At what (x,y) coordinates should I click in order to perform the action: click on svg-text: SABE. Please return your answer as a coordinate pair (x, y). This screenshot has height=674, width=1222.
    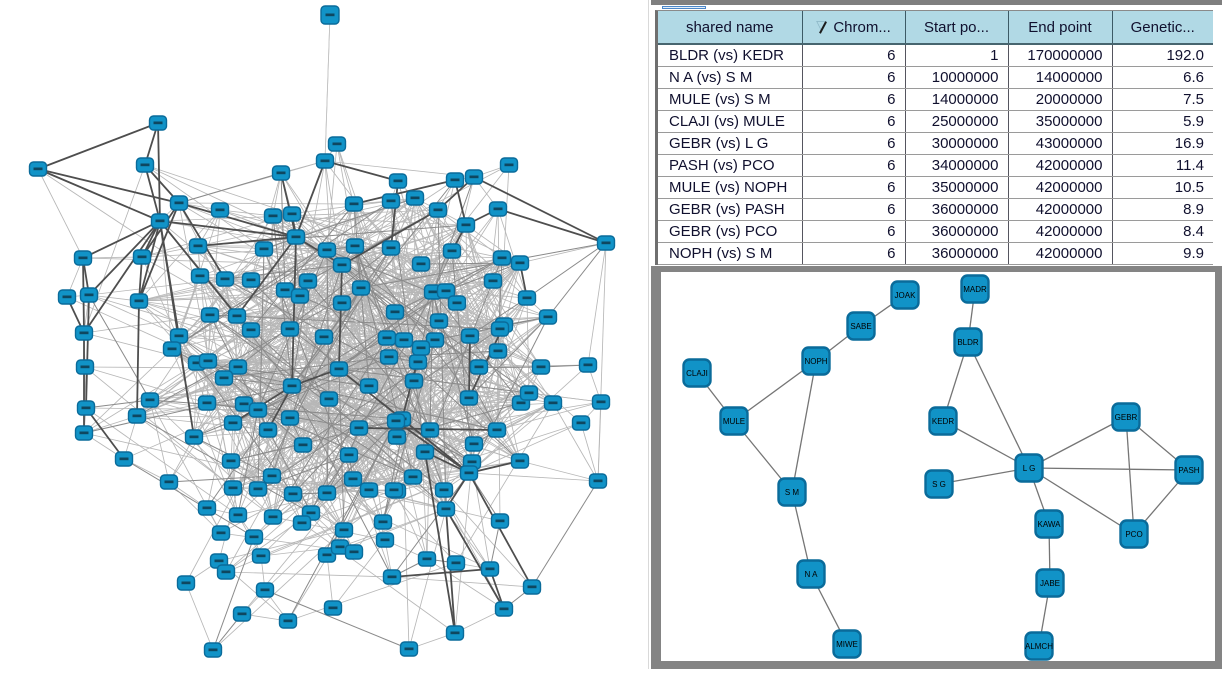
    Looking at the image, I should click on (860, 326).